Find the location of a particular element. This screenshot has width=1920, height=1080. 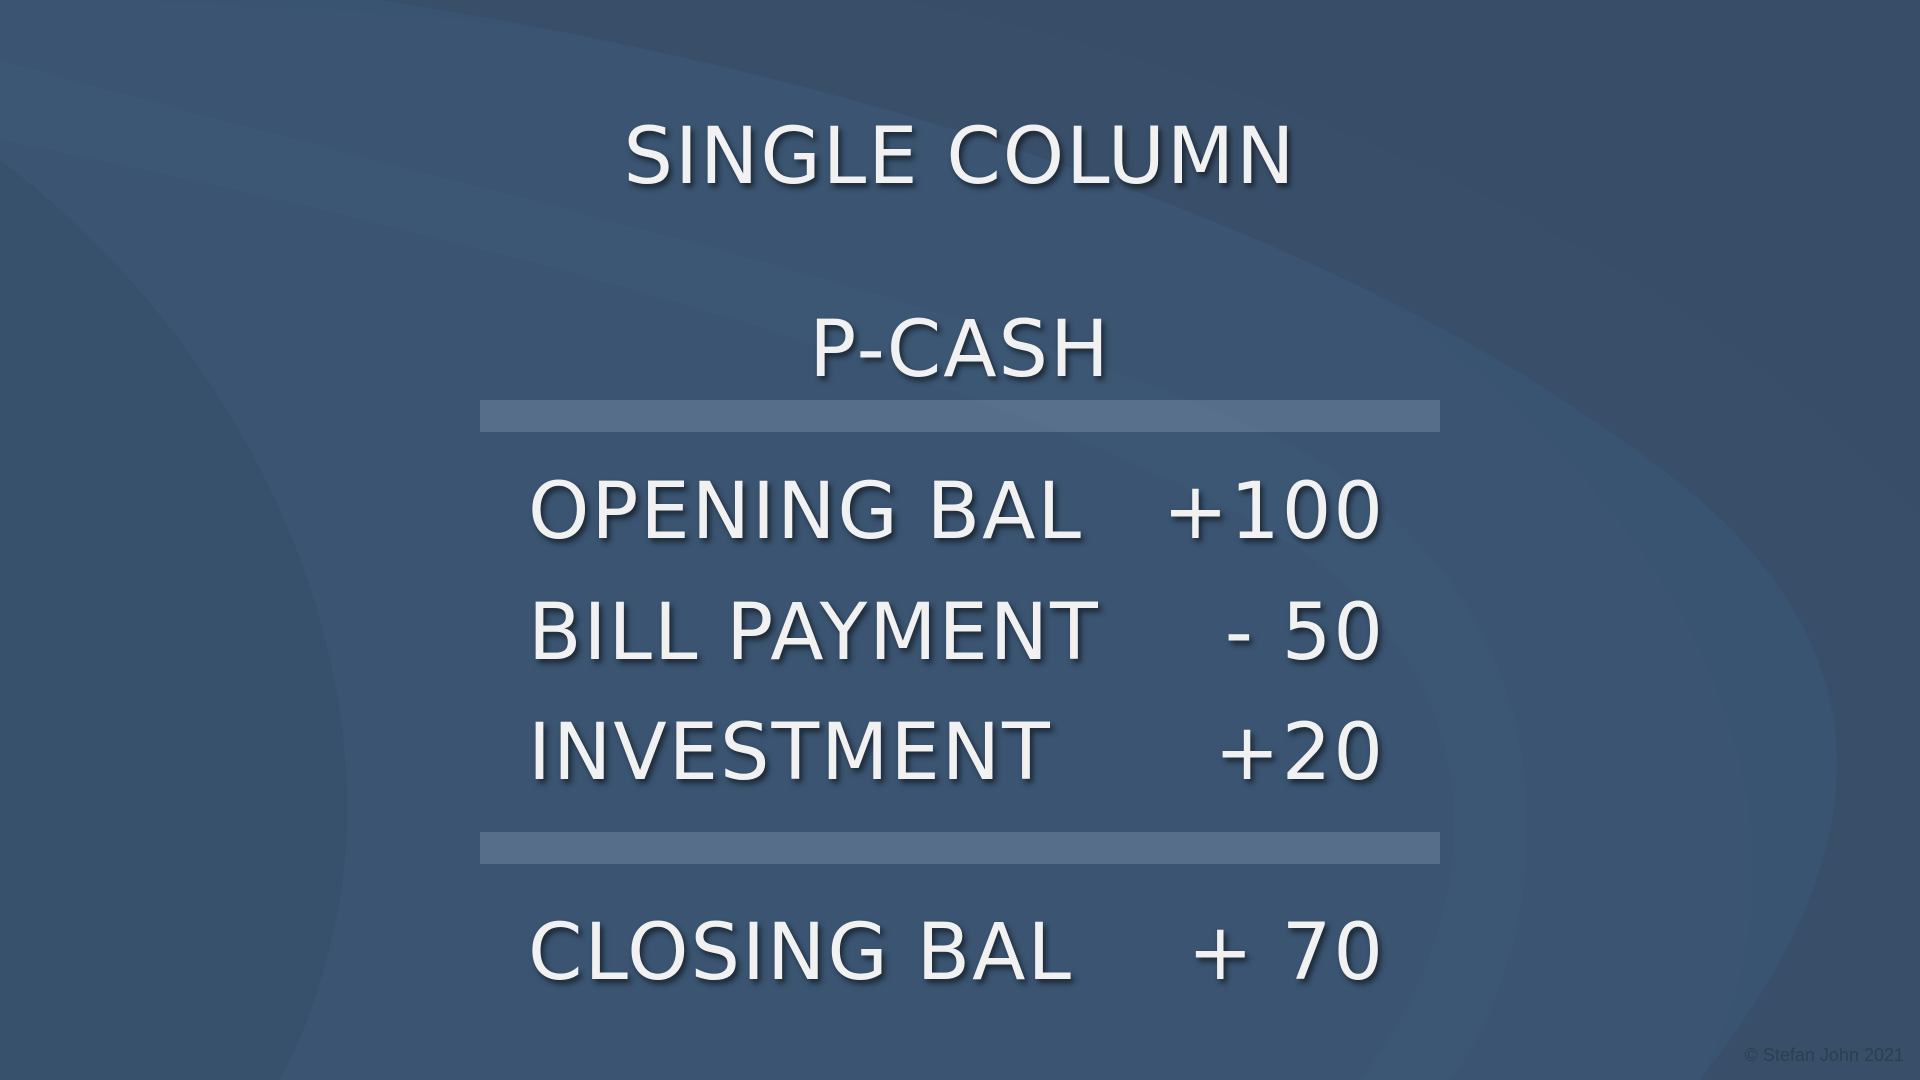

entry-value-bill-payment: - 50 is located at coordinates (1304, 633).